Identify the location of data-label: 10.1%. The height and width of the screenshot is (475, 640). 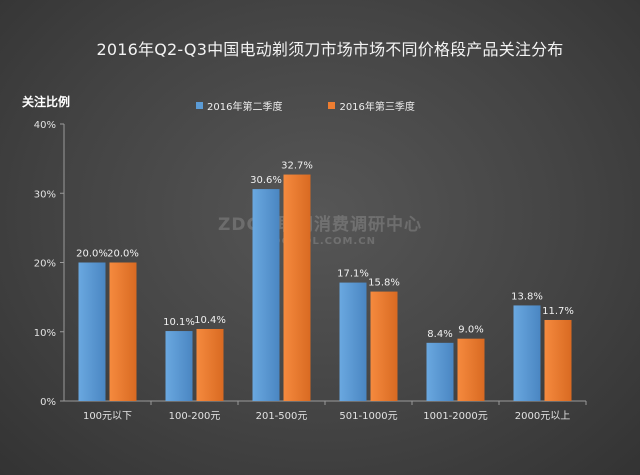
(179, 322).